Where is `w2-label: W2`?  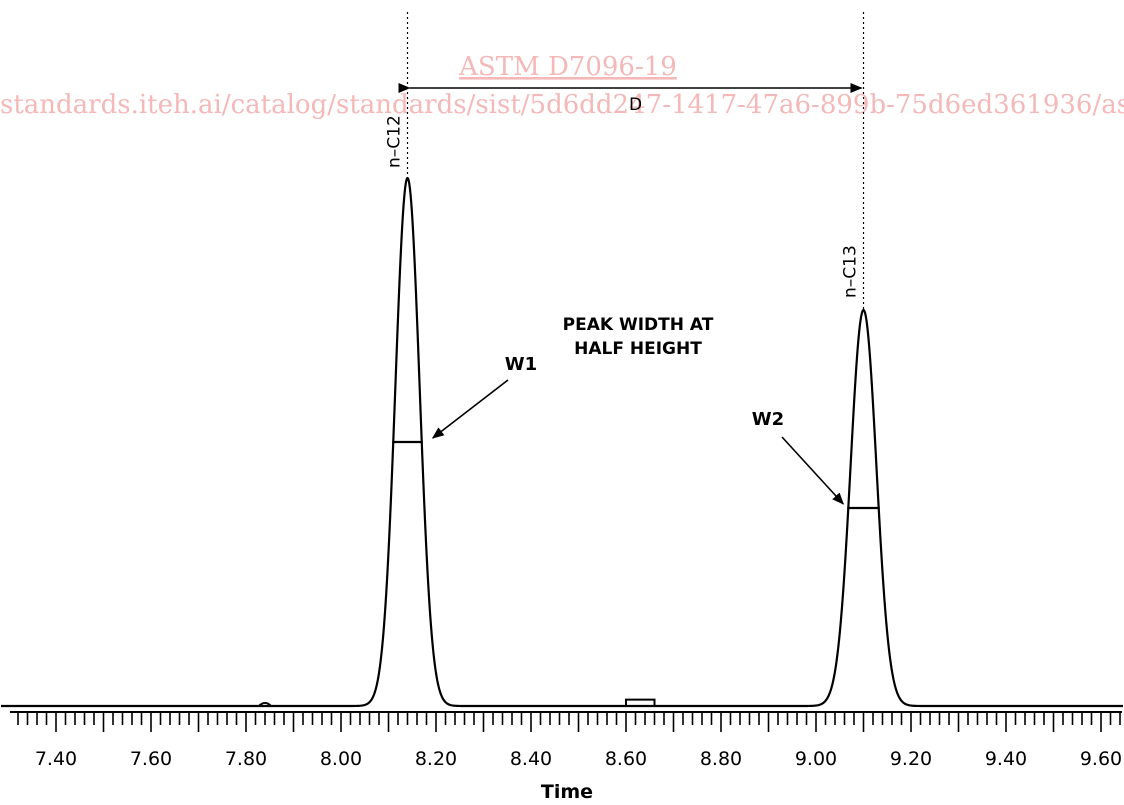
w2-label: W2 is located at coordinates (768, 419).